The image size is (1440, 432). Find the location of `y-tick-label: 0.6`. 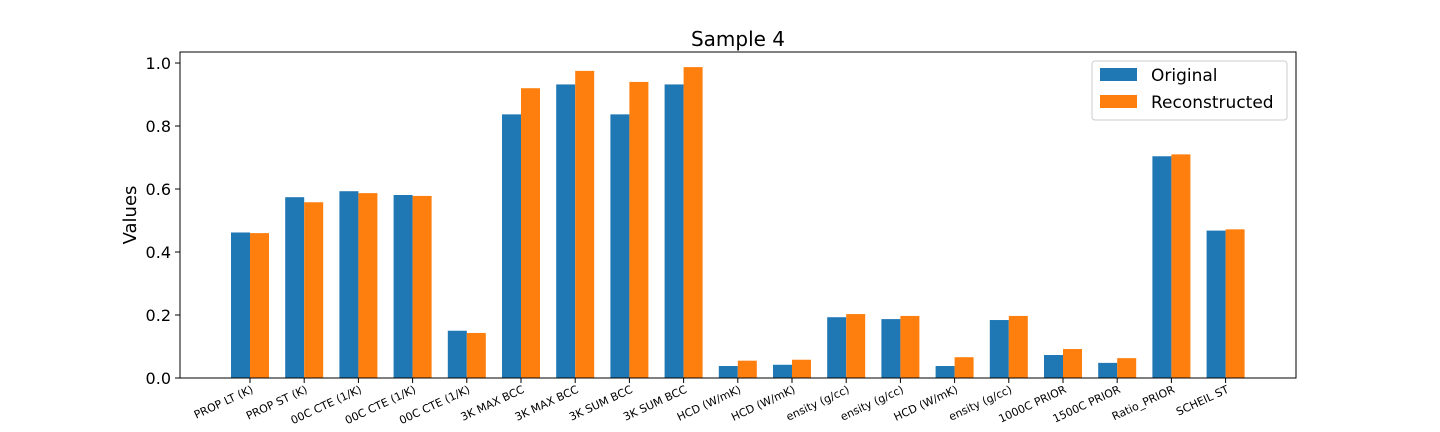

y-tick-label: 0.6 is located at coordinates (158, 189).